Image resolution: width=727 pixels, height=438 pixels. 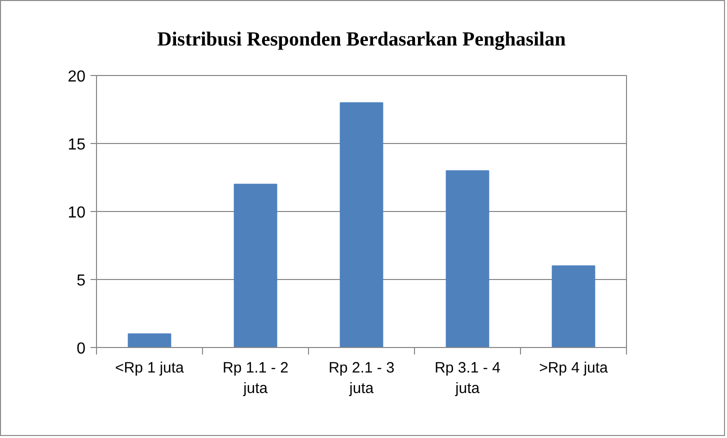 What do you see at coordinates (150, 368) in the screenshot?
I see `x-tick-label: <Rp 1 juta` at bounding box center [150, 368].